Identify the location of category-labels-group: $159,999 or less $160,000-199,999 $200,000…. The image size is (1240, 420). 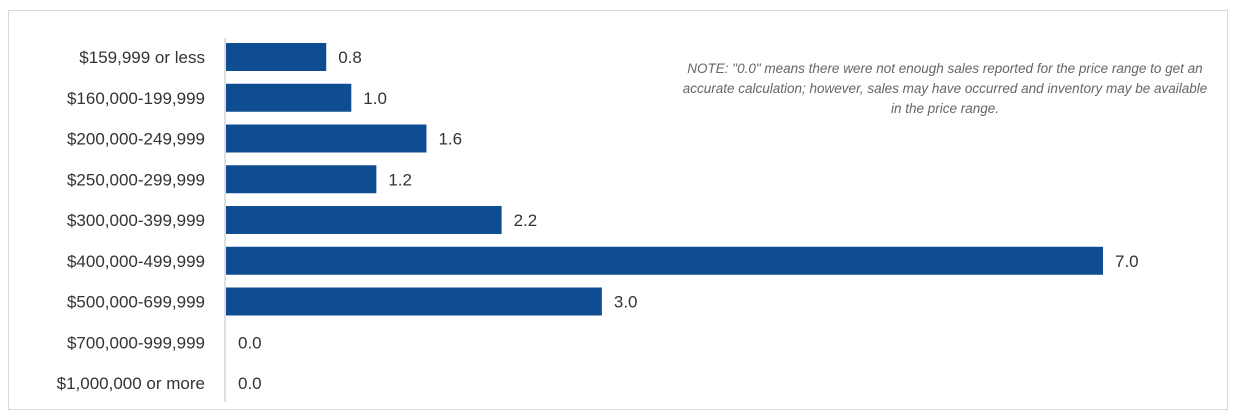
(131, 220).